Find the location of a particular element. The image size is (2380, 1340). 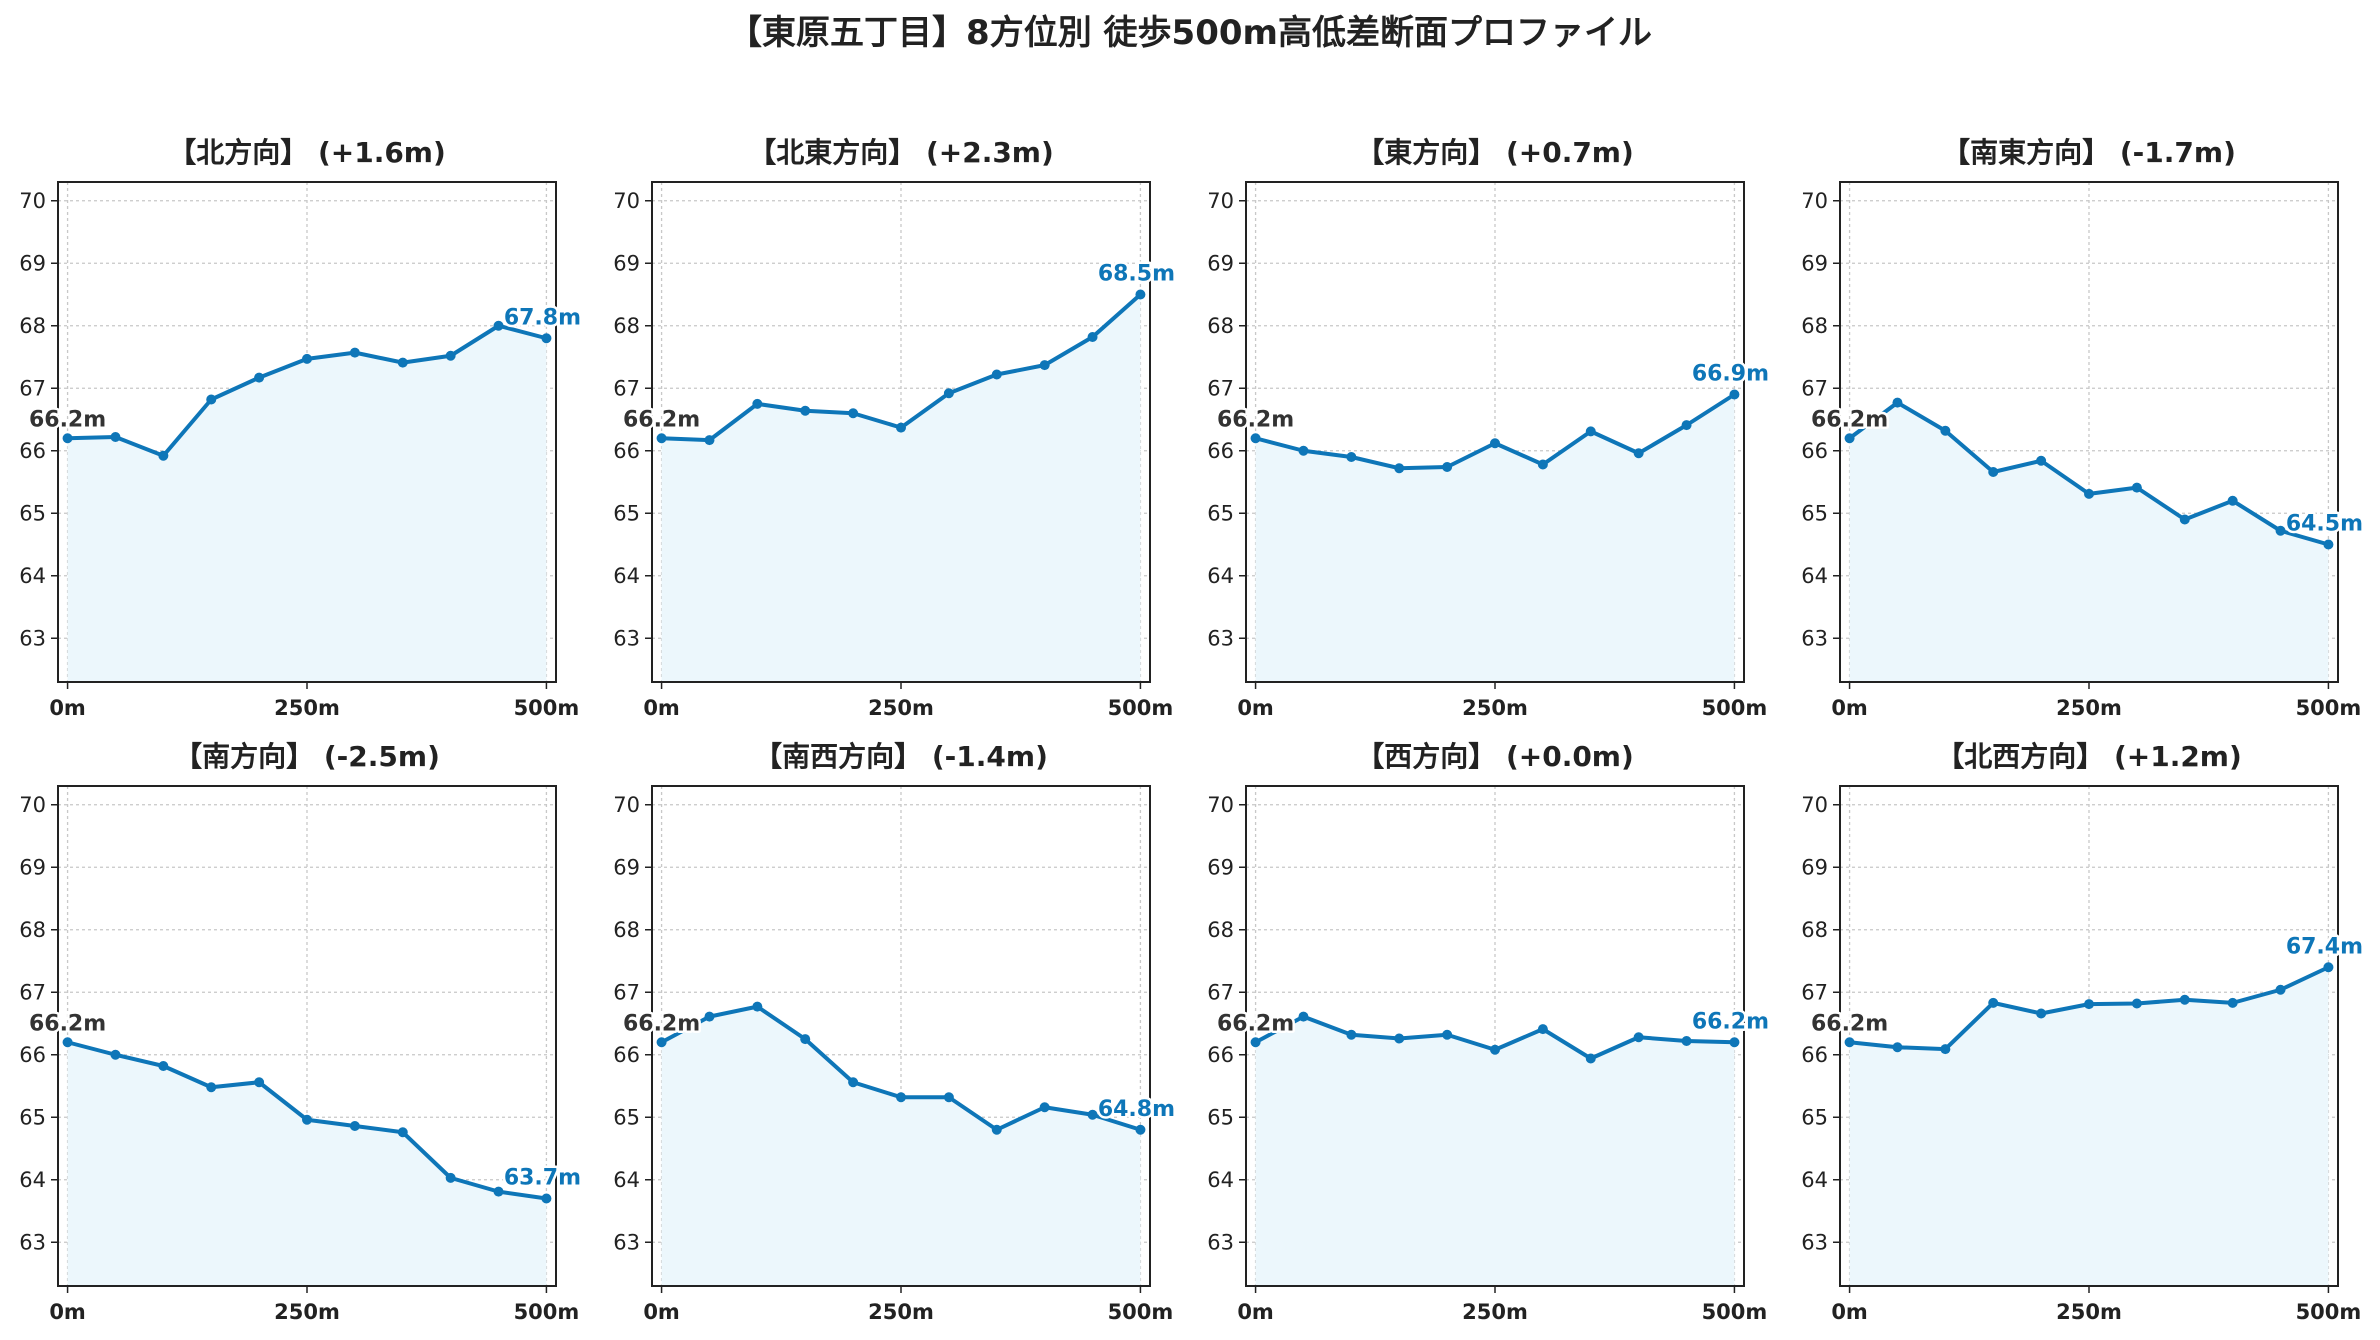

panel-title: 【北方向】 (+1.6m) is located at coordinates (307, 152).